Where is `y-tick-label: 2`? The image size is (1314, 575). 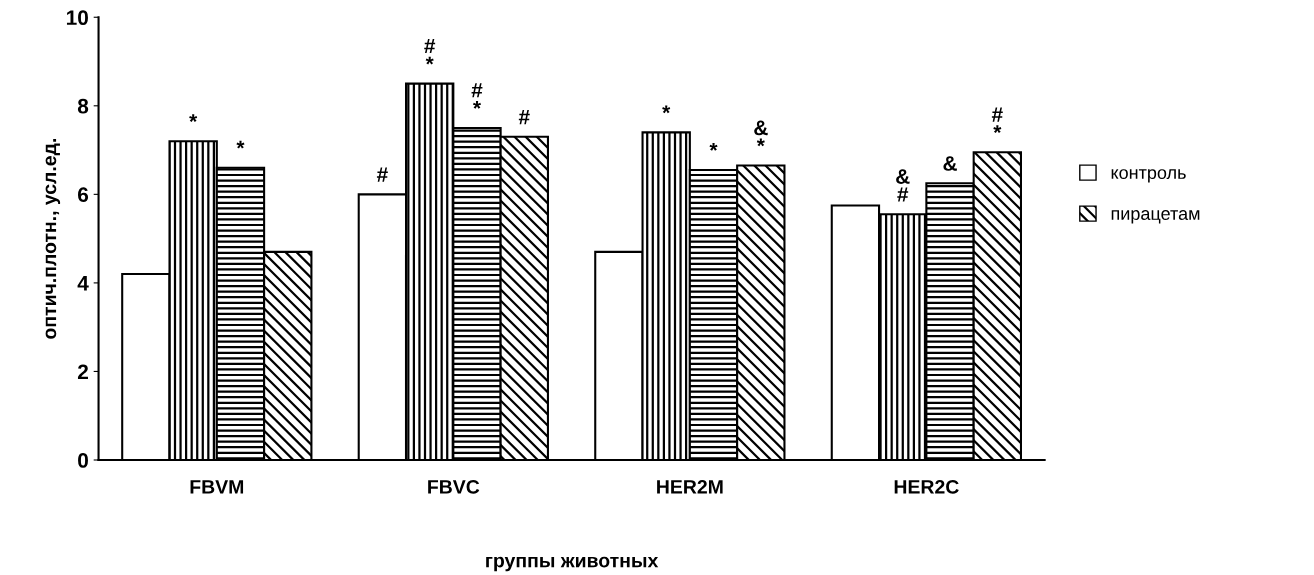 y-tick-label: 2 is located at coordinates (82, 371).